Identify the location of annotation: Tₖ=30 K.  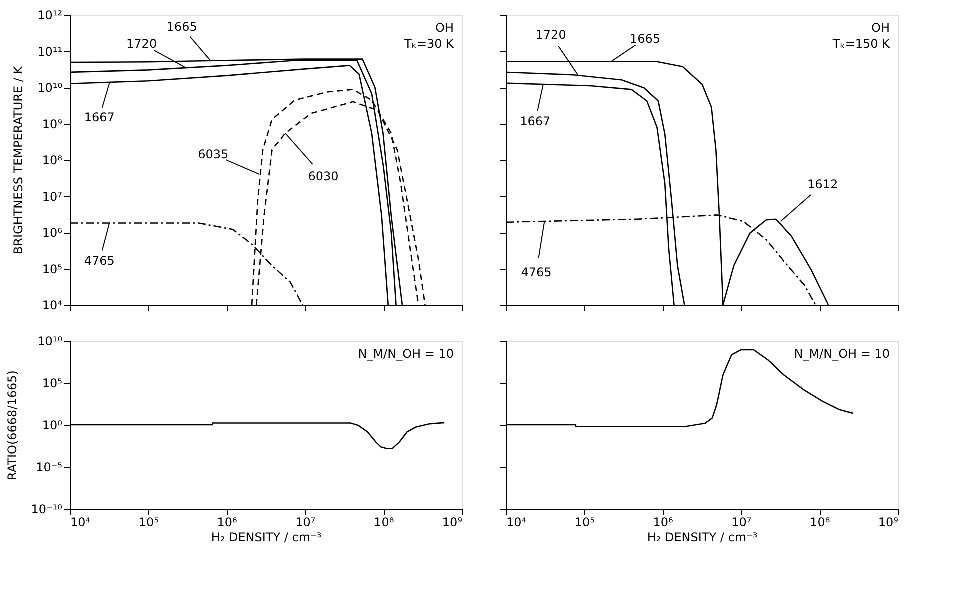
(430, 44).